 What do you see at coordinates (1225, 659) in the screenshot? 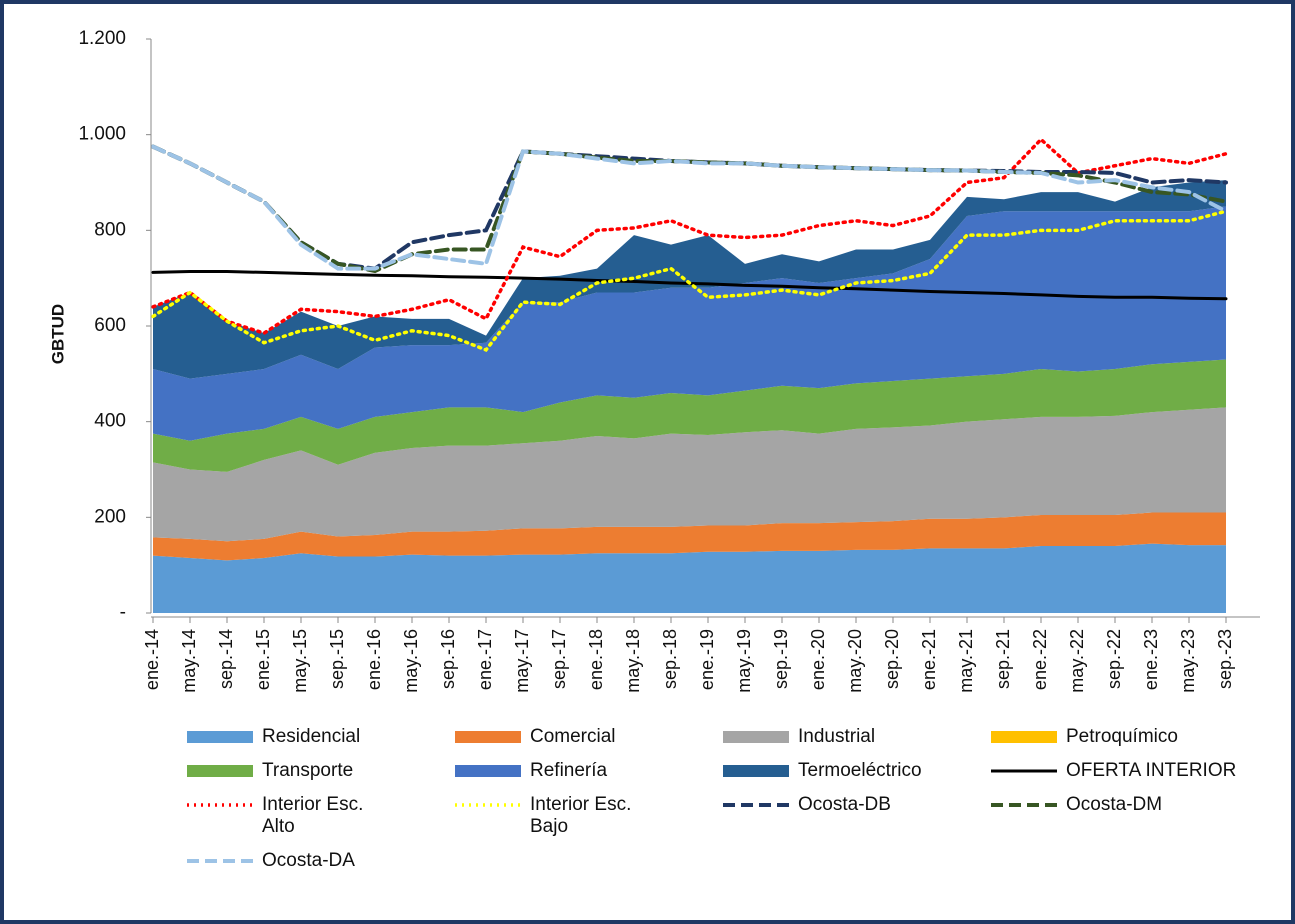
I see `x-tick-label: sep.-23` at bounding box center [1225, 659].